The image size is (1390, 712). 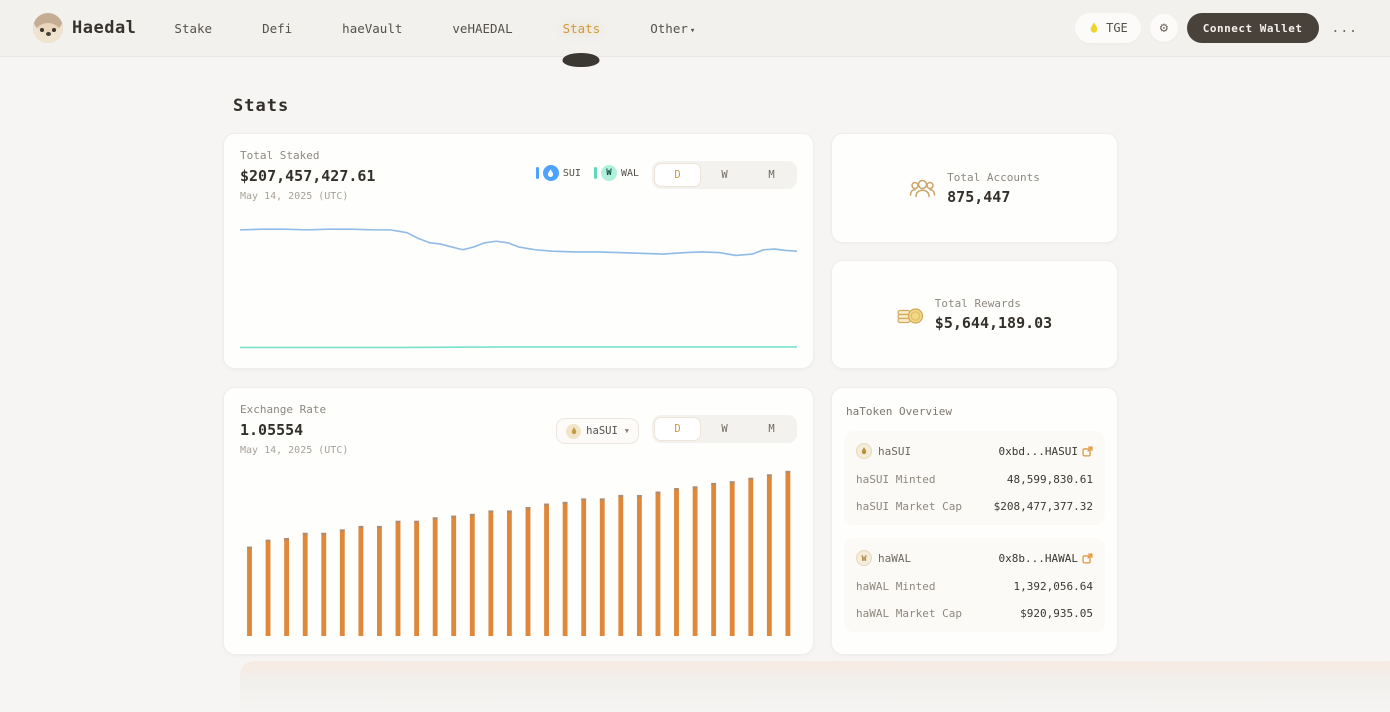 I want to click on hawal-address-link: 0x8b...HAWAL, so click(x=1046, y=558).